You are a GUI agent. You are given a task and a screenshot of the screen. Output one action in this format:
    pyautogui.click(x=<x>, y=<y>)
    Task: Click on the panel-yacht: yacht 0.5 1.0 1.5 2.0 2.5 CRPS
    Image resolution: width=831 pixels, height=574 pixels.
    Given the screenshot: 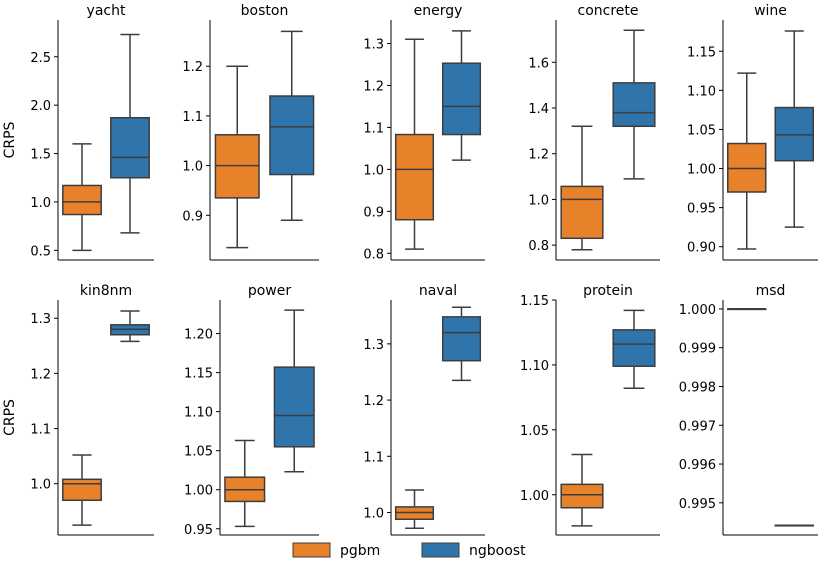 What is the action you would take?
    pyautogui.click(x=78, y=132)
    